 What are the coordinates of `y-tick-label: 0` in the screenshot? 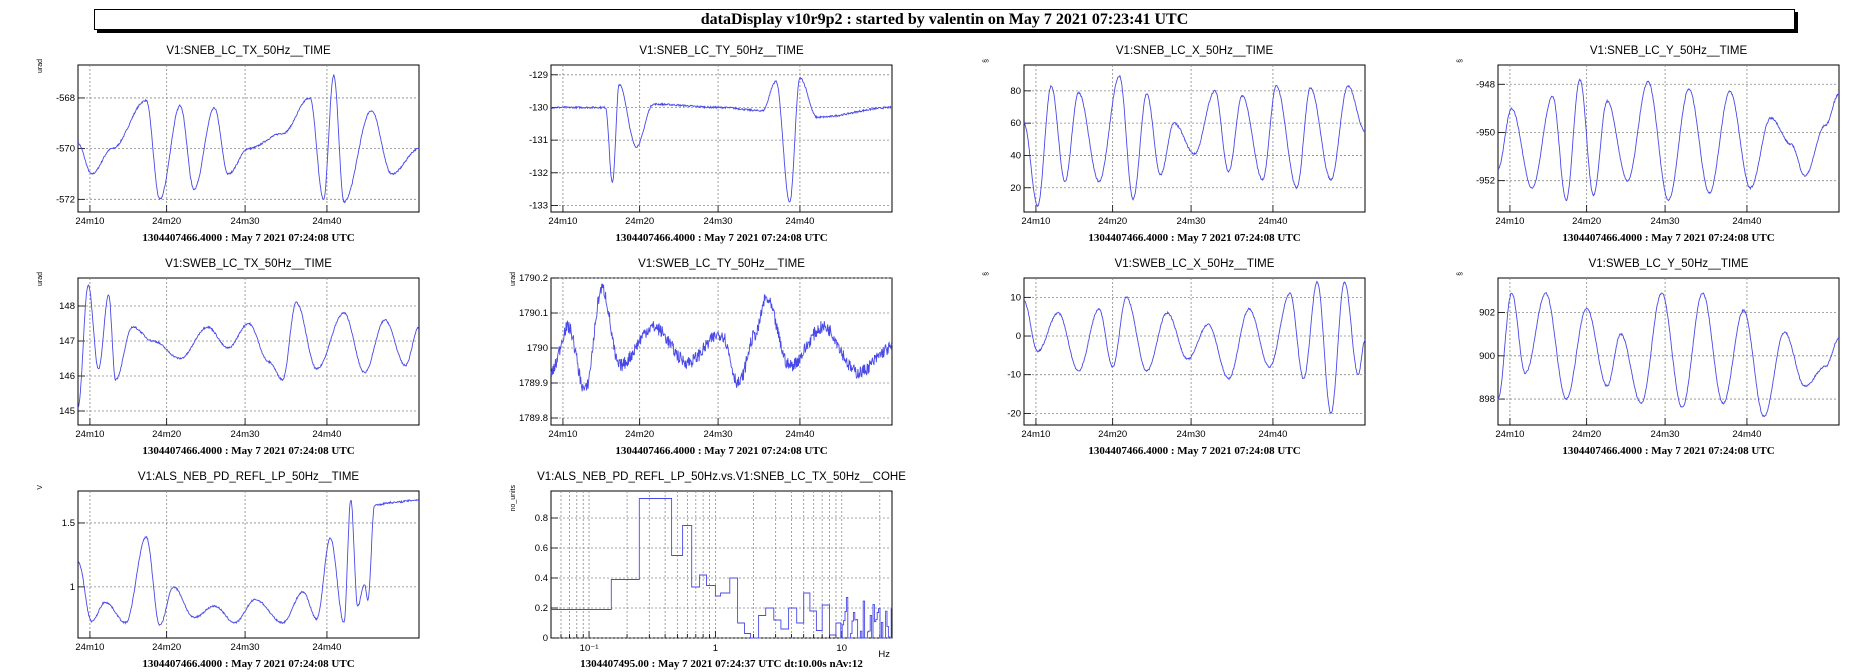 It's located at (545, 638).